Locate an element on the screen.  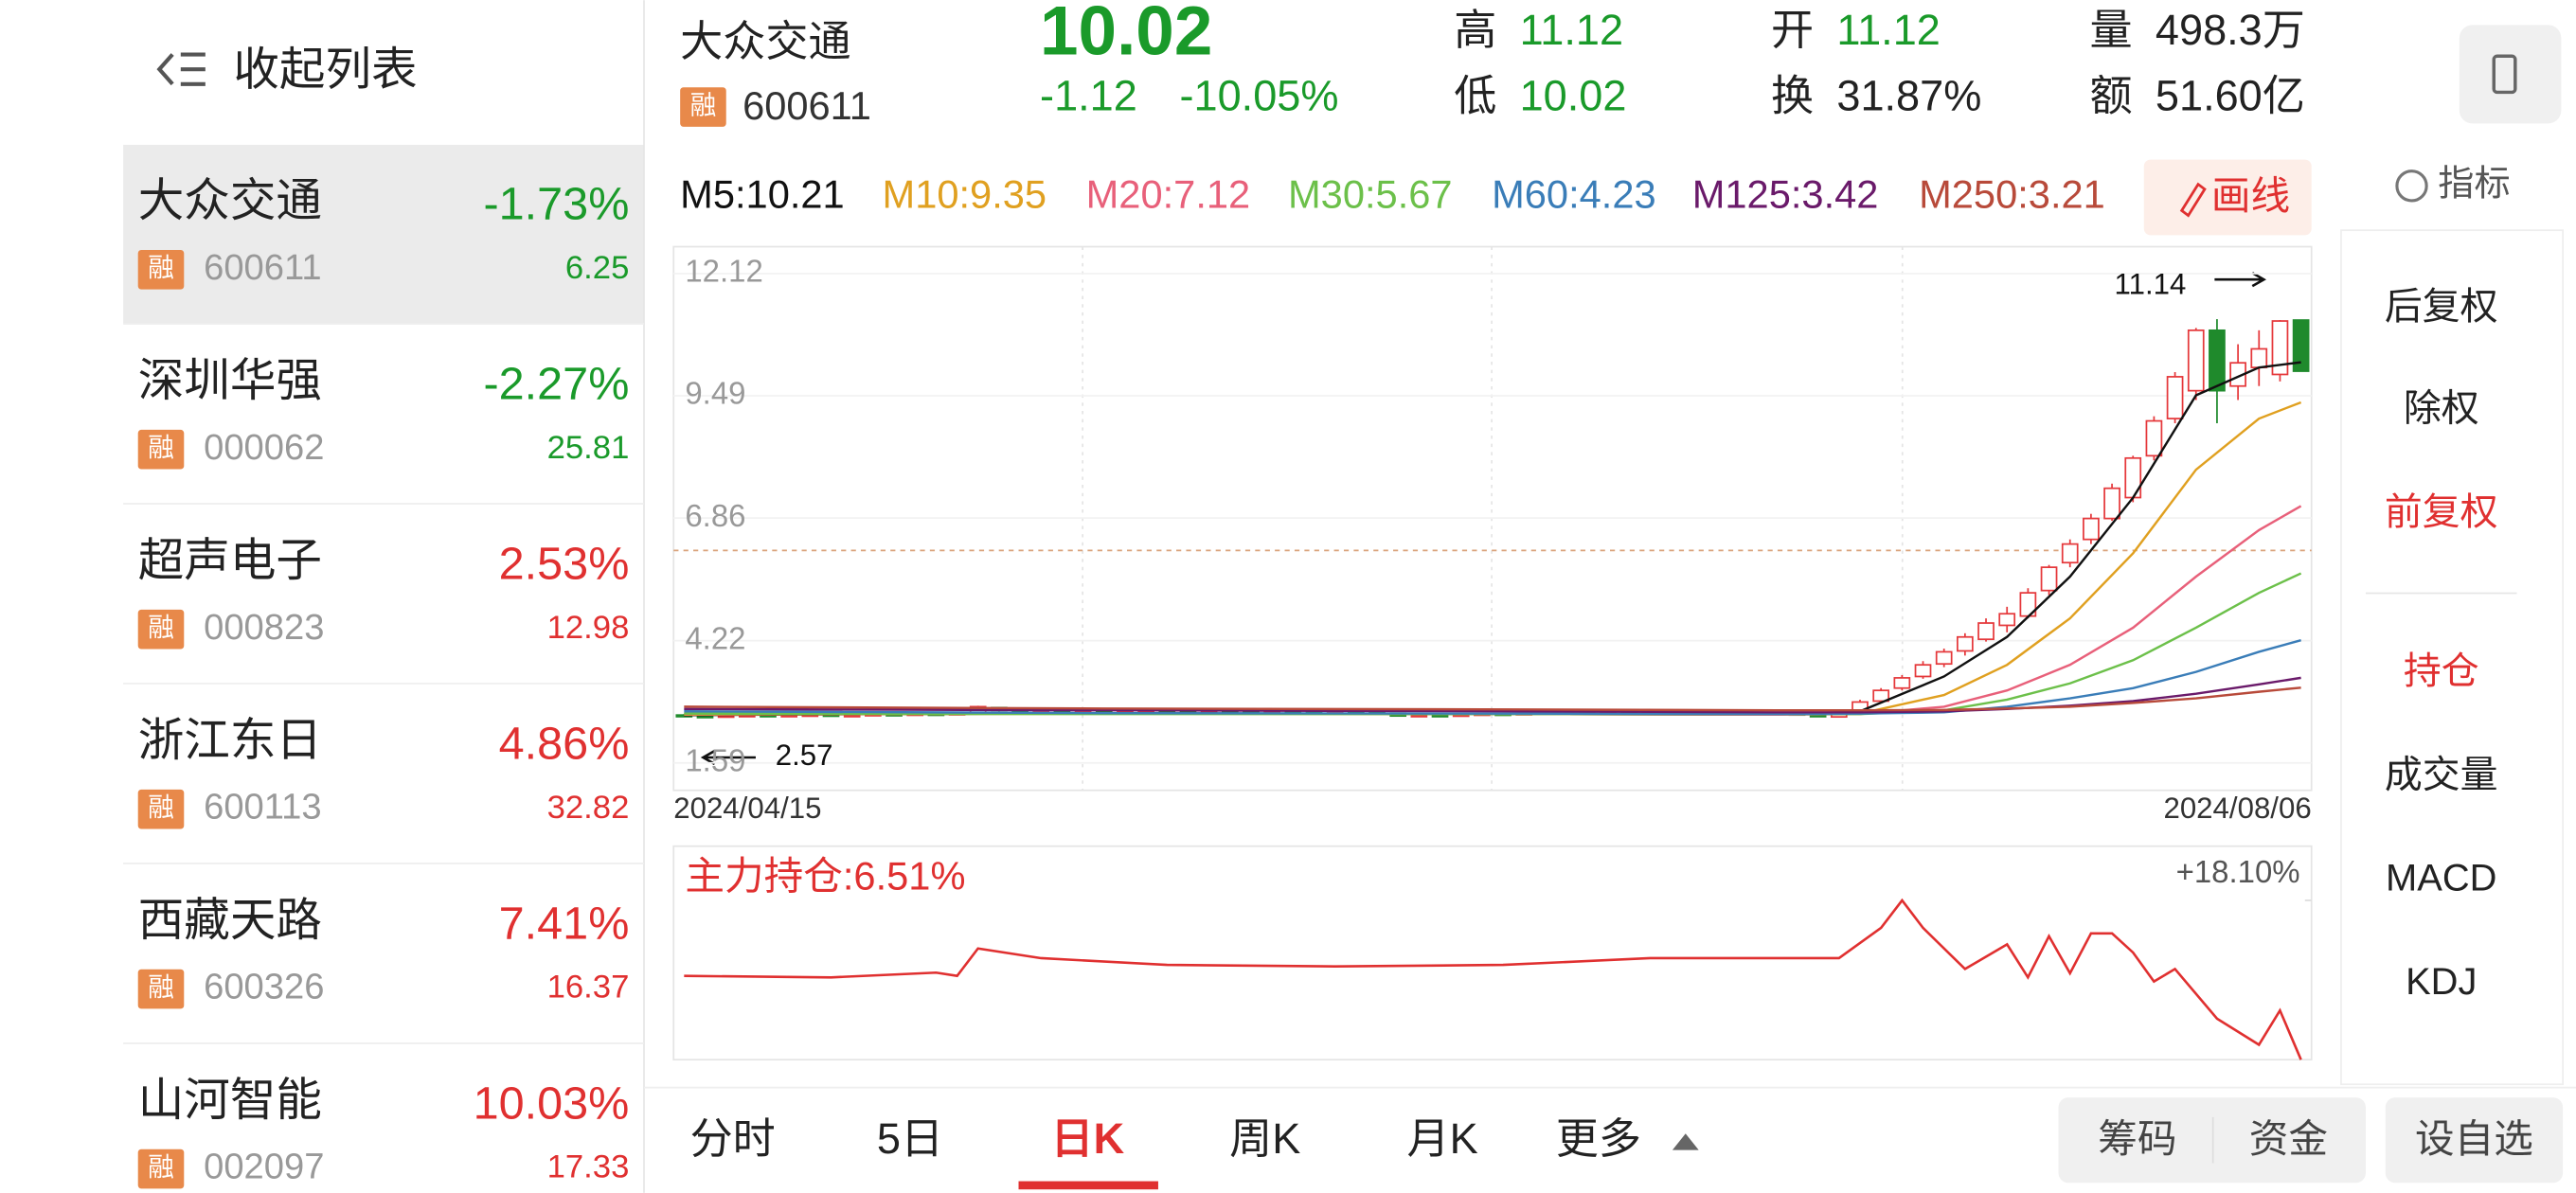
selected-row is located at coordinates (383, 234).